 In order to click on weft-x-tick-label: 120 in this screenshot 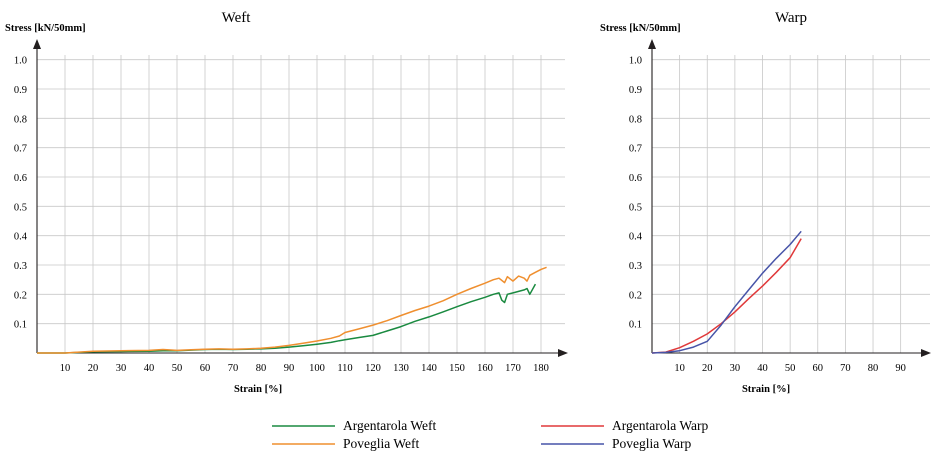, I will do `click(373, 368)`.